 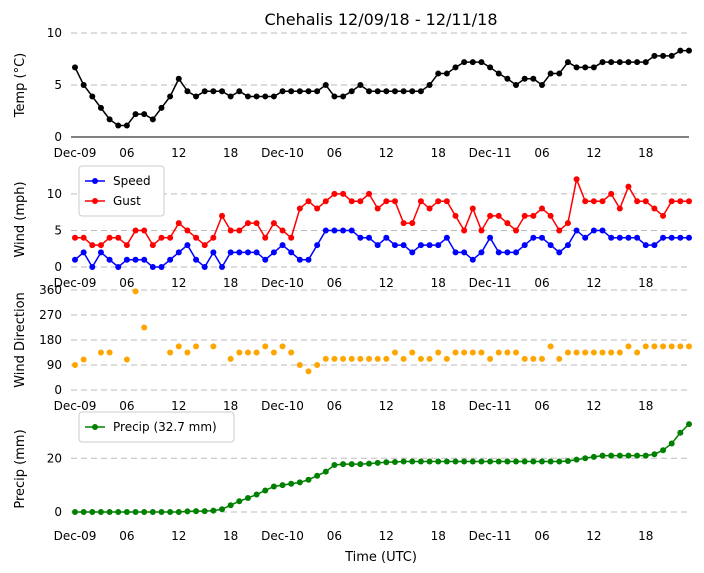 I want to click on y-axis-label: Precip (mm), so click(x=20, y=468).